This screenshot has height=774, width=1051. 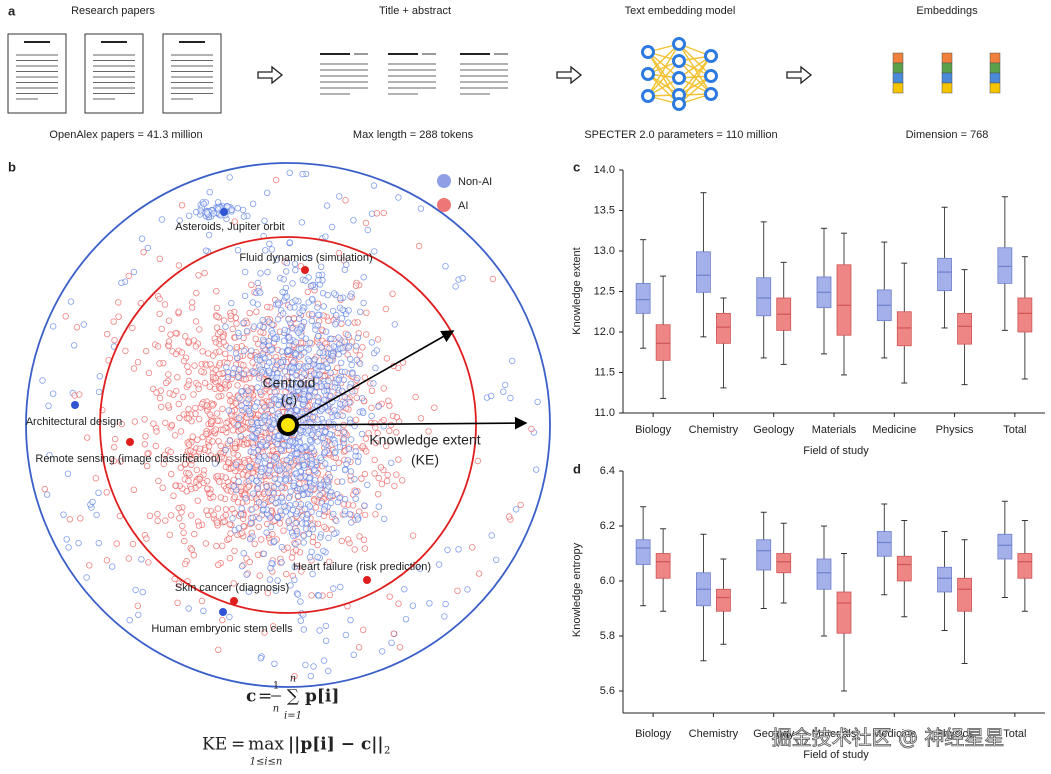 What do you see at coordinates (577, 589) in the screenshot?
I see `y-axis-label: Knowledge entropy` at bounding box center [577, 589].